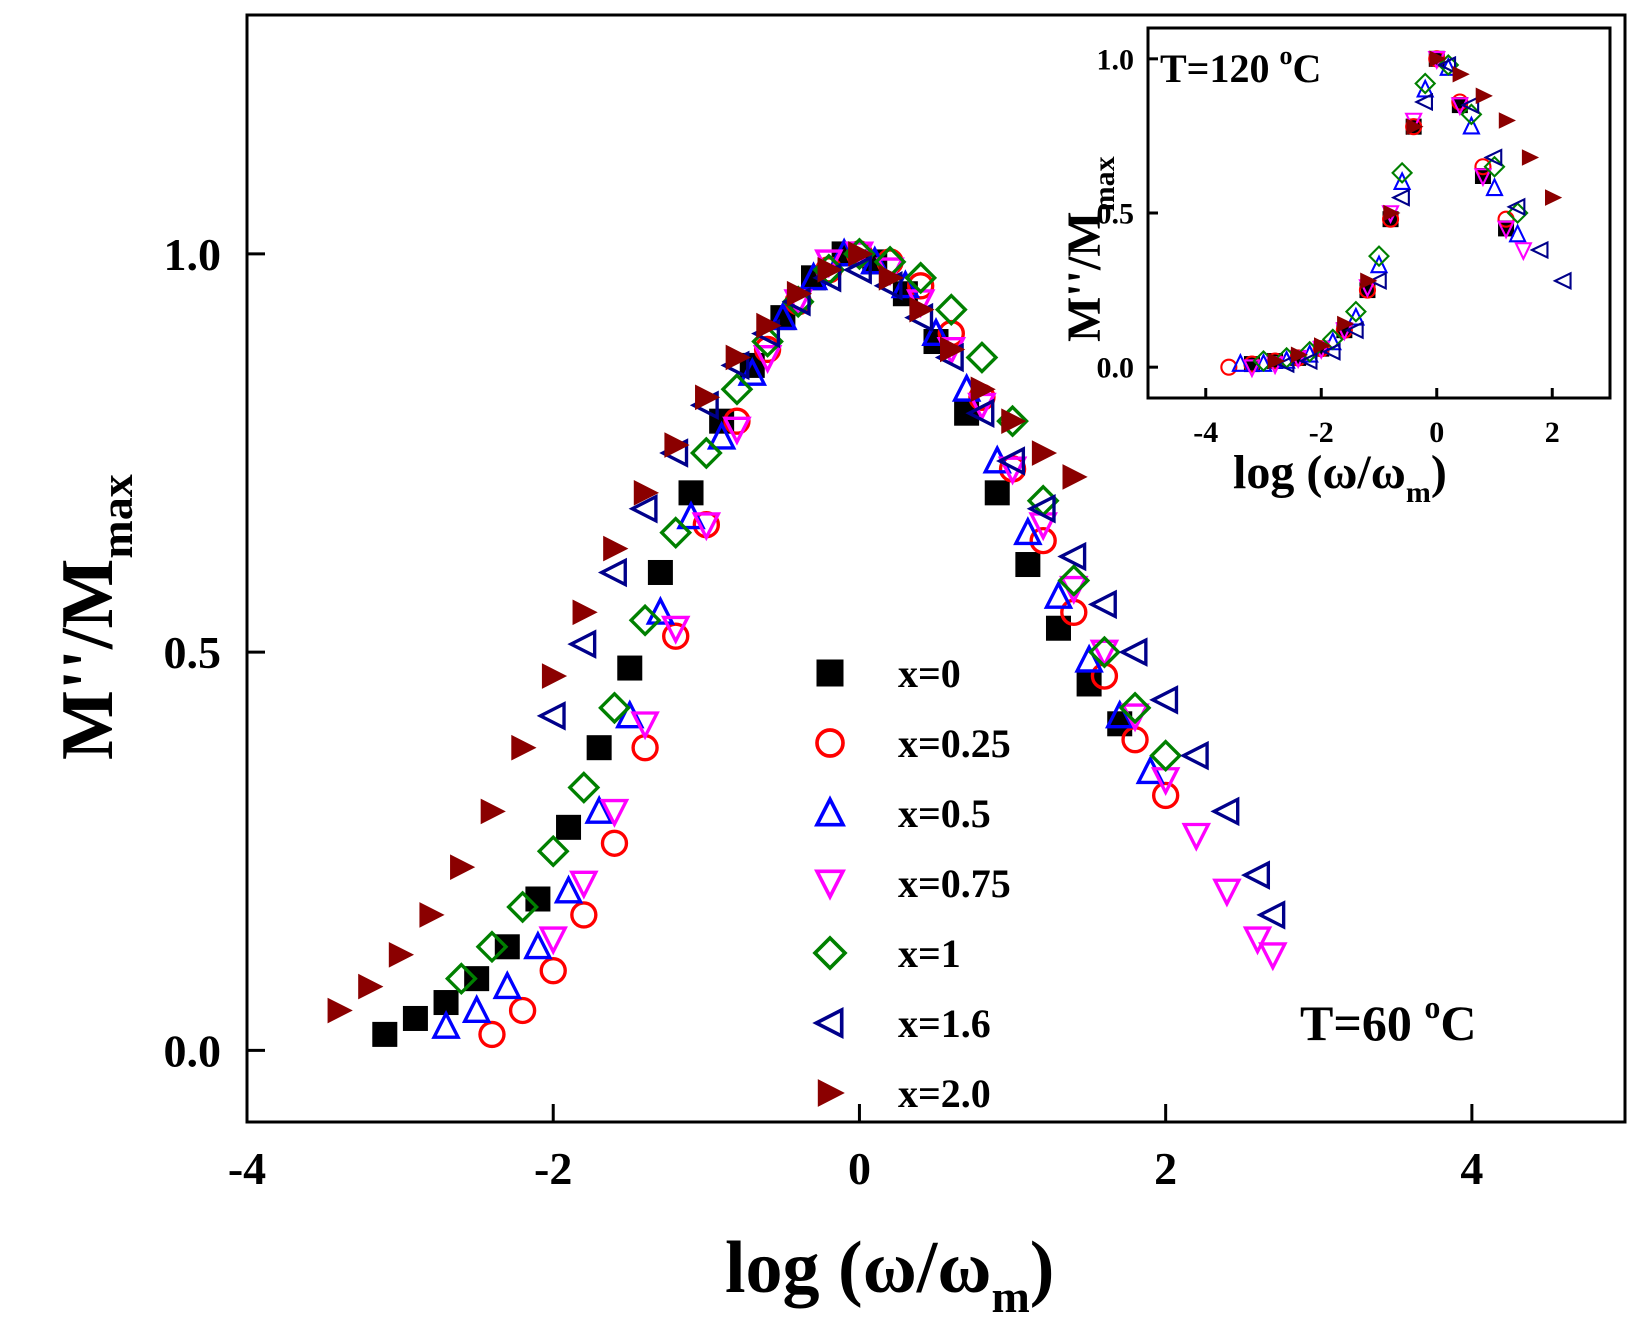  Describe the element at coordinates (1010, 1296) in the screenshot. I see `main-x-axis-title-sub: m` at that location.